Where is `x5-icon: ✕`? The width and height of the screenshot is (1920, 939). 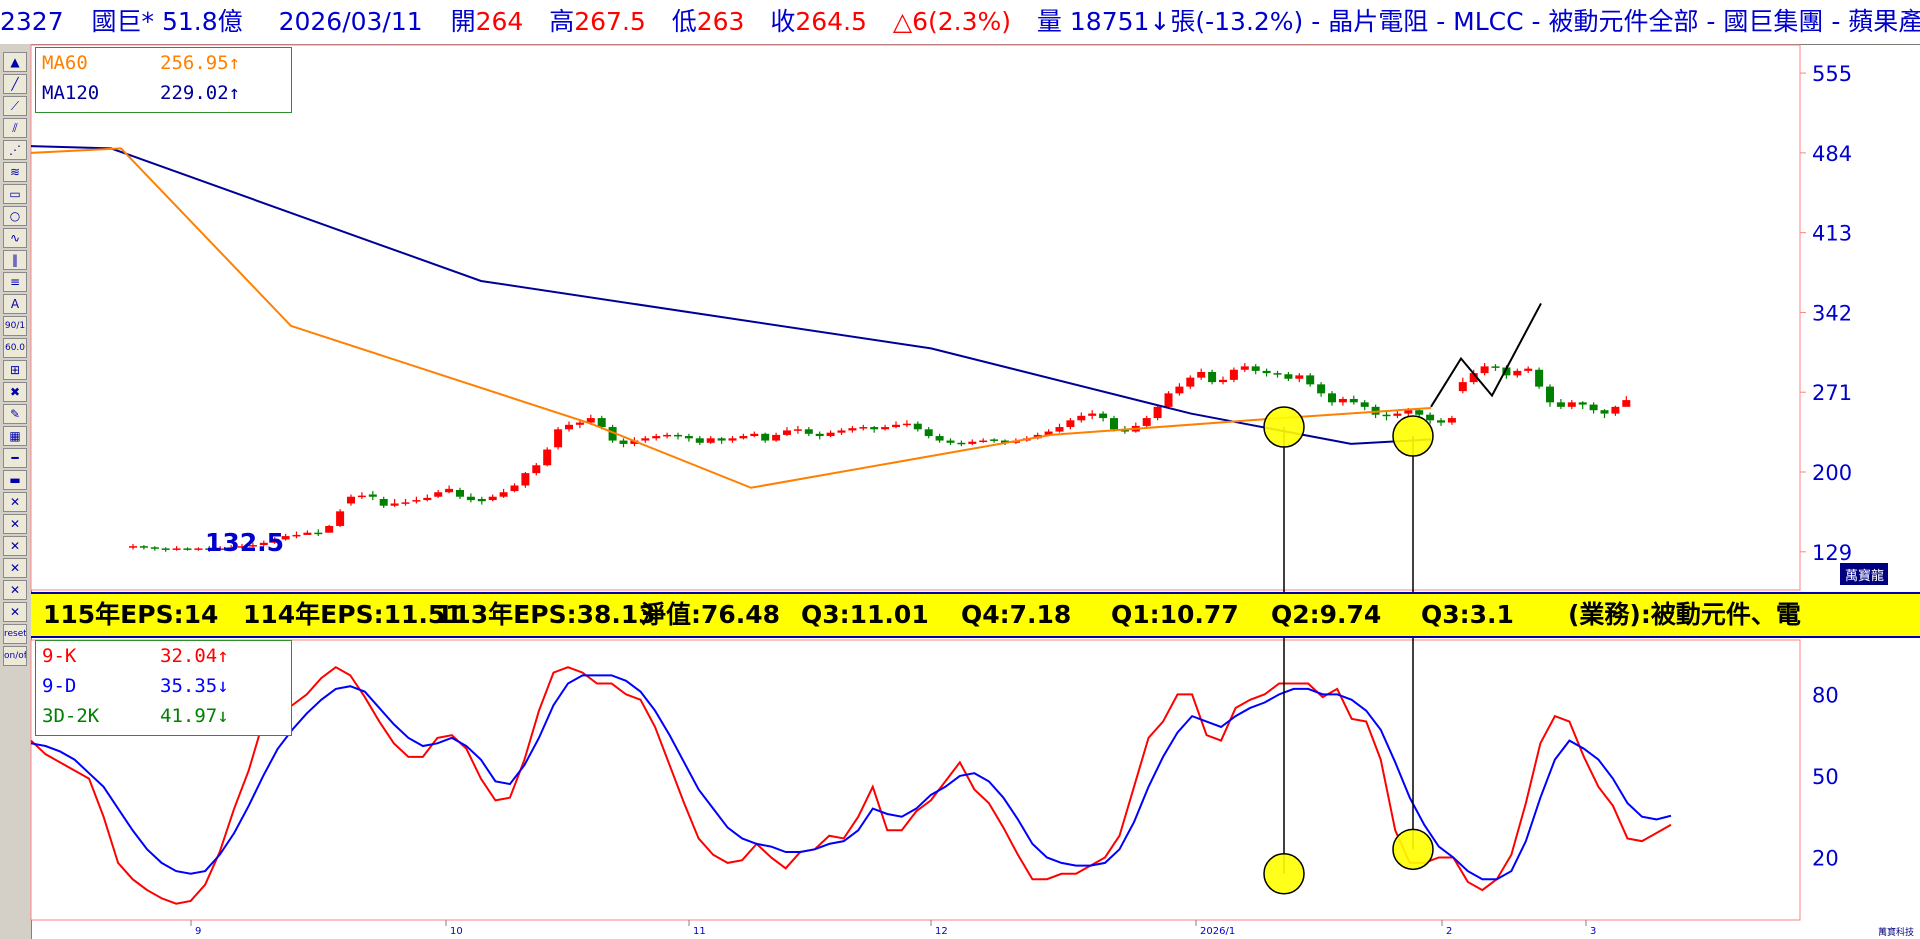
x5-icon: ✕ is located at coordinates (15, 590).